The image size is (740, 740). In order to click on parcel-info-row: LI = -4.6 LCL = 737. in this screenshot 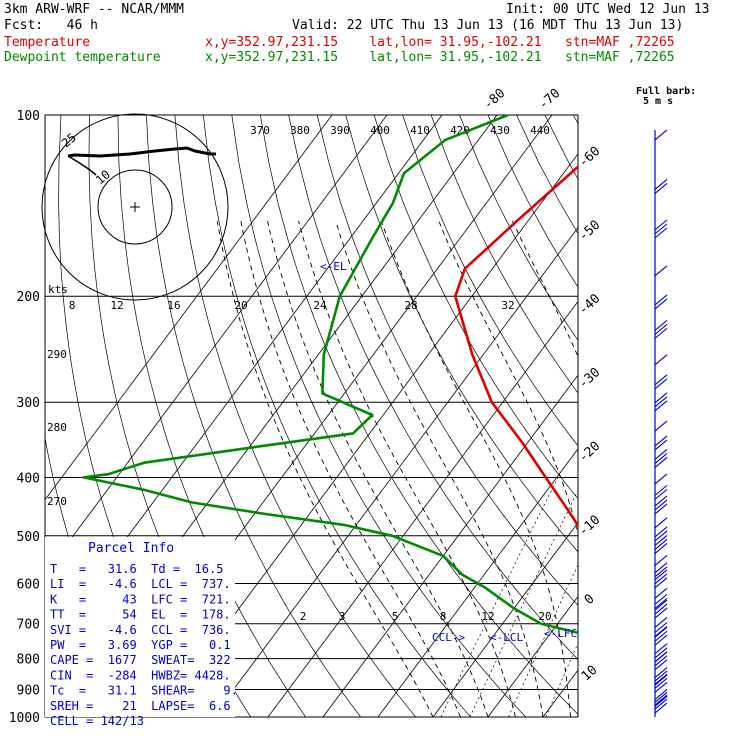, I will do `click(140, 584)`.